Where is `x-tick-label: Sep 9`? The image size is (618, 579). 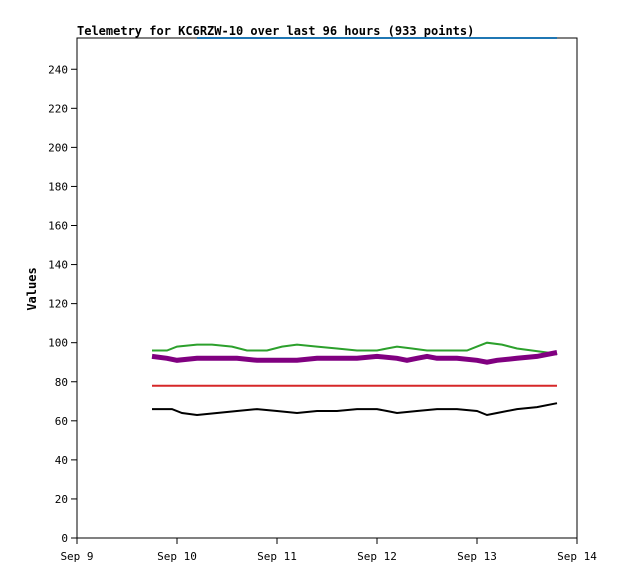
x-tick-label: Sep 9 is located at coordinates (76, 556).